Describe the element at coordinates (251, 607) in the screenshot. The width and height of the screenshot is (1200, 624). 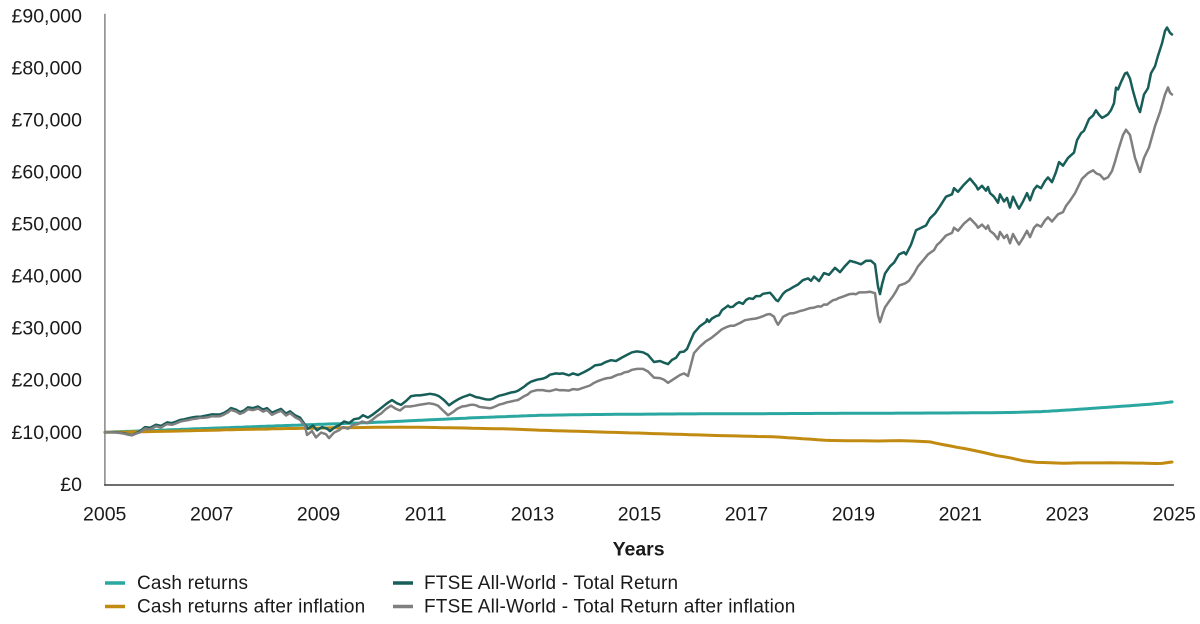
I see `svg-text: Cash returns after inflation` at that location.